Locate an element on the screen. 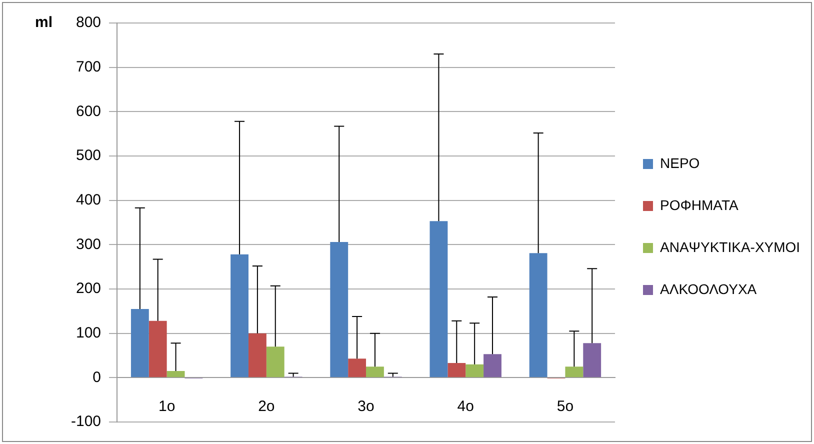 This screenshot has width=814, height=444. legend-label: ΡΟΦΗΜΑΤΑ is located at coordinates (699, 204).